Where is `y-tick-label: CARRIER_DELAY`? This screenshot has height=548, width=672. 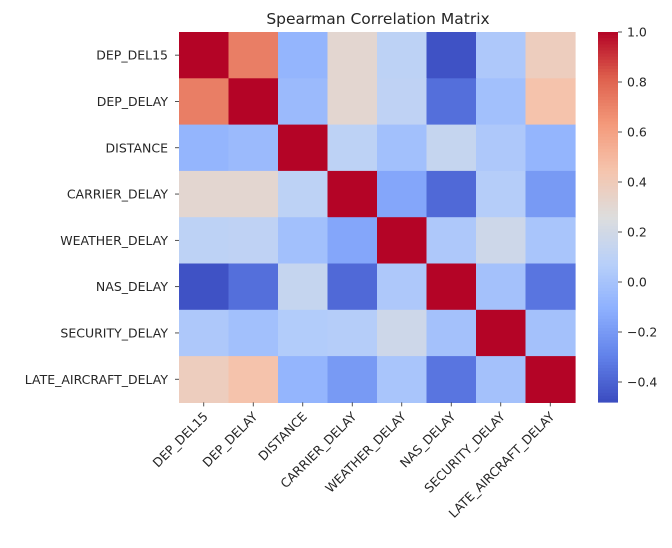
y-tick-label: CARRIER_DELAY is located at coordinates (118, 194).